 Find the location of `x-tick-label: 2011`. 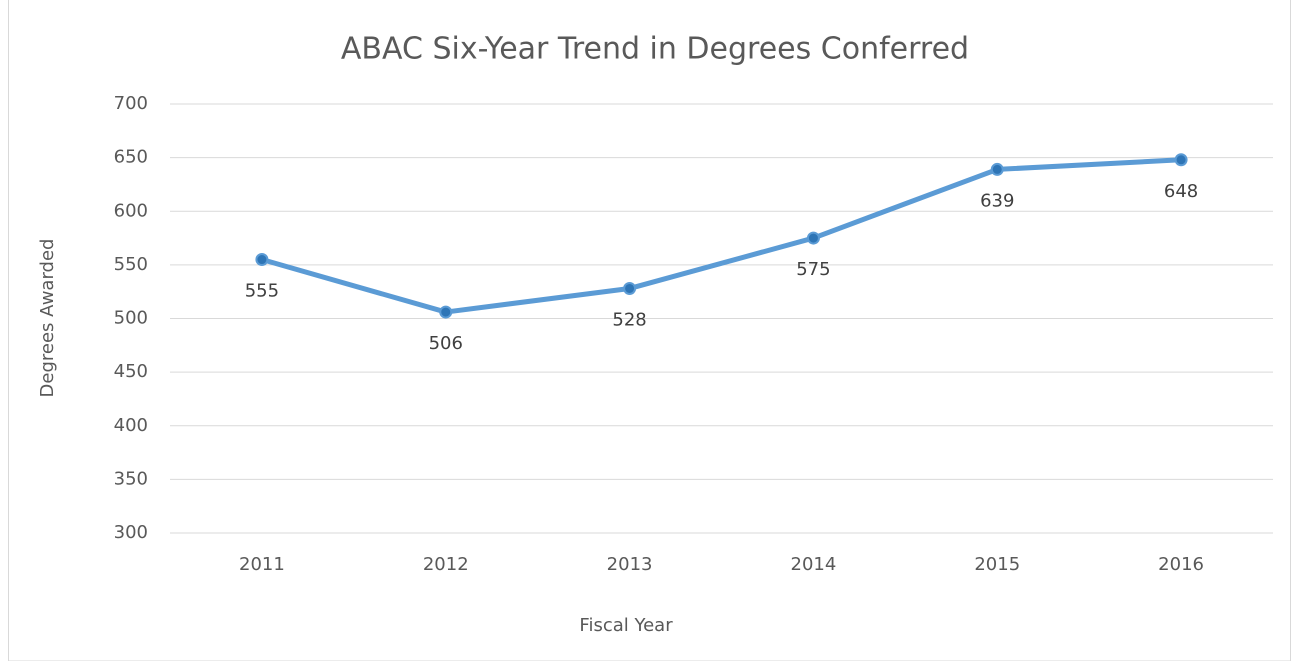

x-tick-label: 2011 is located at coordinates (262, 564).